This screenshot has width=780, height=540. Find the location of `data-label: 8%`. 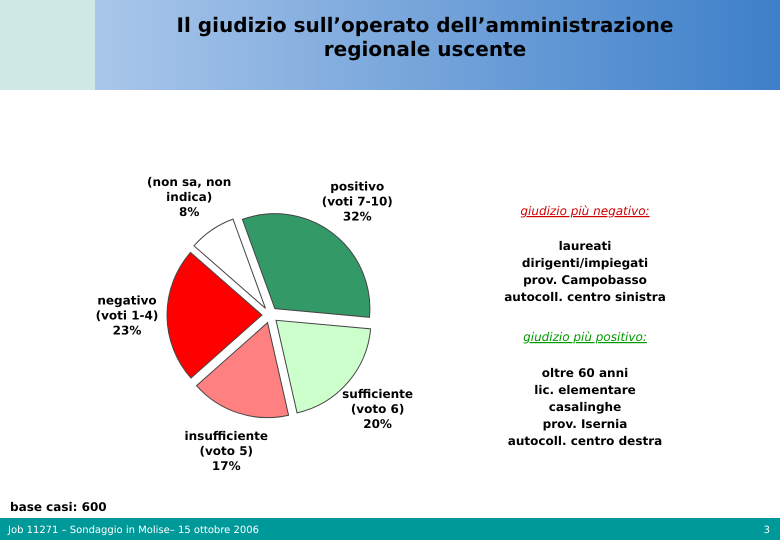

data-label: 8% is located at coordinates (189, 212).